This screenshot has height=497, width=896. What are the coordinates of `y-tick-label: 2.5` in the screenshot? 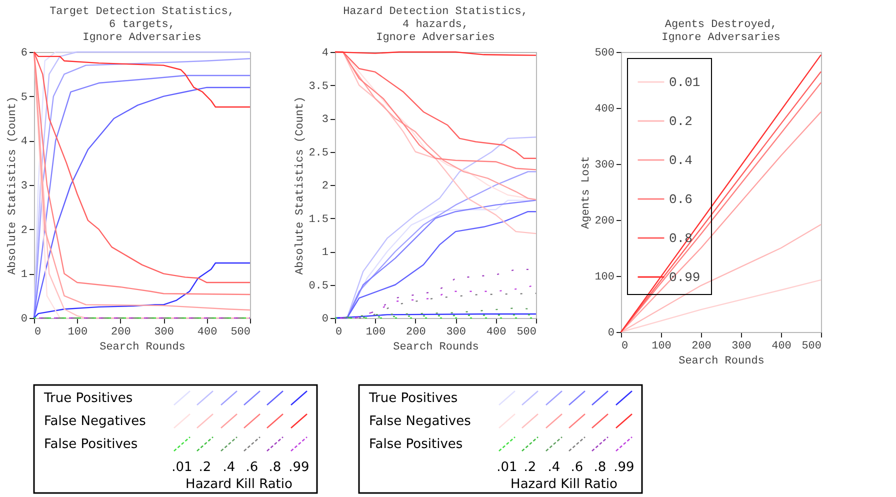 It's located at (318, 153).